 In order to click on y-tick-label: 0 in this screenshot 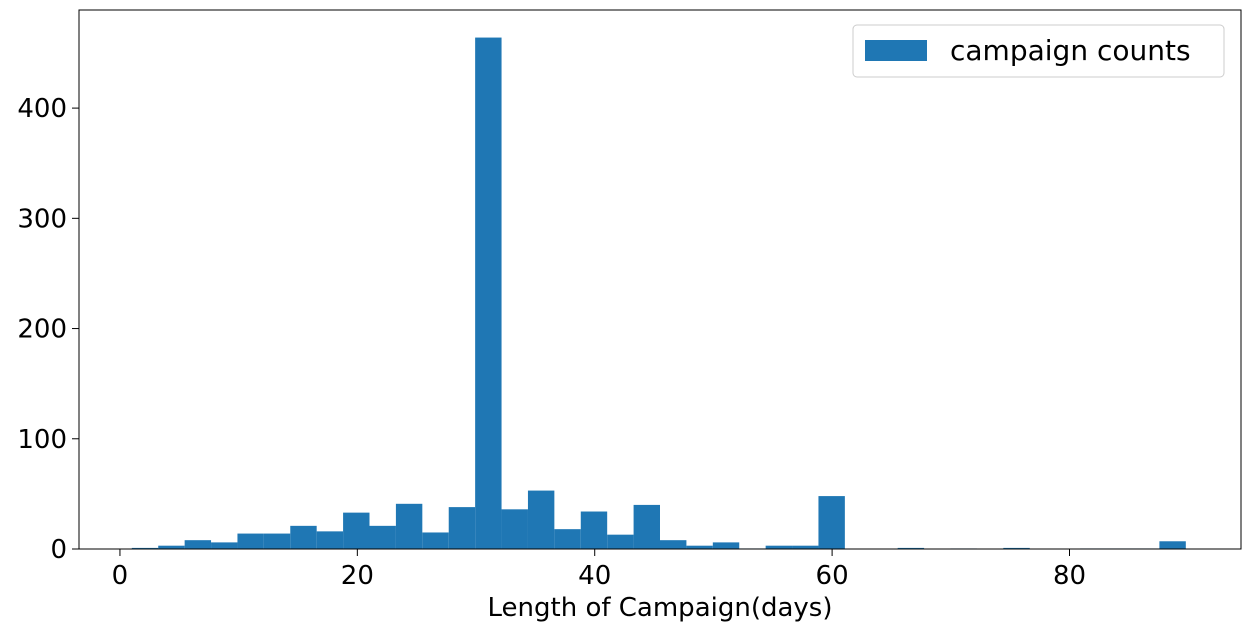, I will do `click(58, 550)`.